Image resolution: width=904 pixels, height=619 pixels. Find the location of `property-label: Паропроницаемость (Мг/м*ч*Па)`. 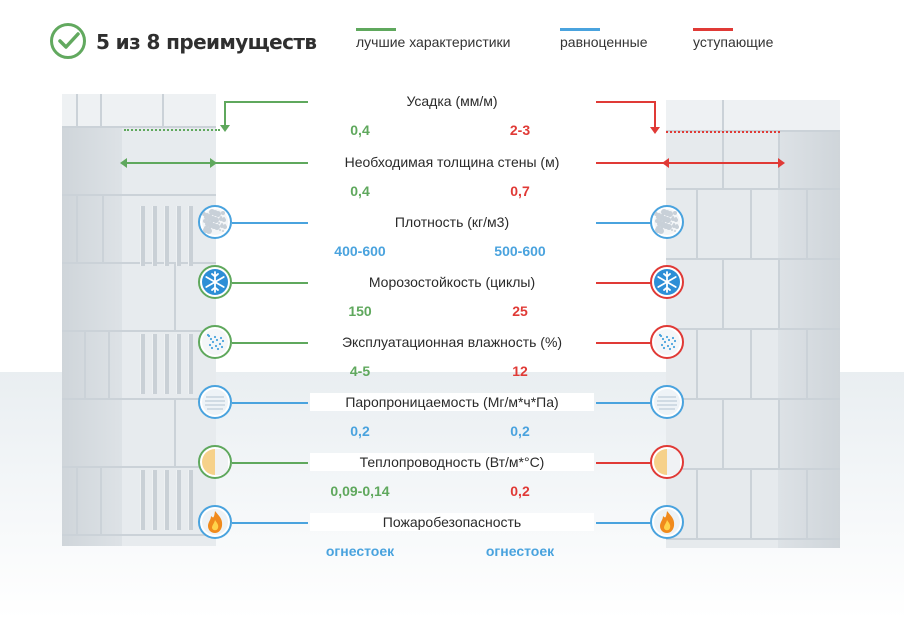

property-label: Паропроницаемость (Мг/м*ч*Па) is located at coordinates (452, 402).